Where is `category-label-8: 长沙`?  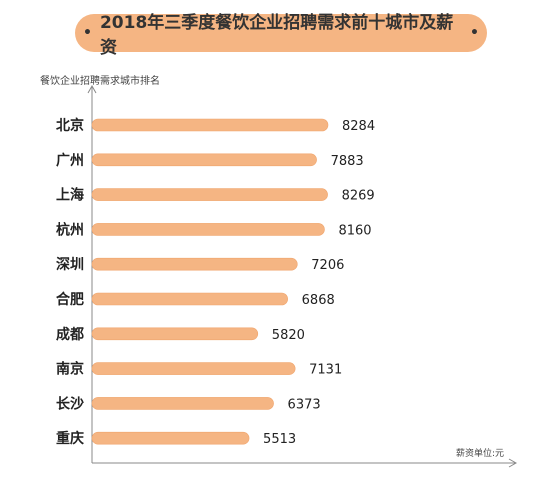 category-label-8: 长沙 is located at coordinates (70, 403).